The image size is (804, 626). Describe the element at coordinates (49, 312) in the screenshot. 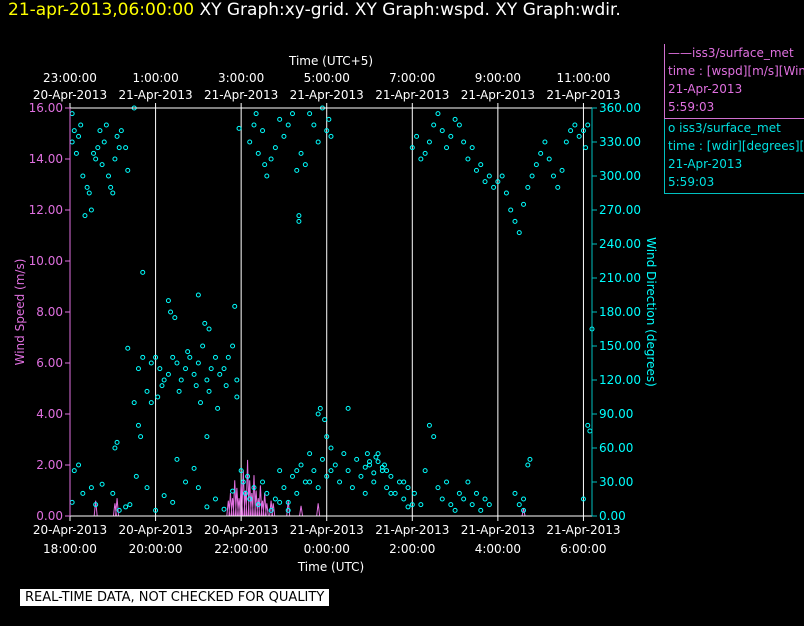

I see `speed-tick-label: 8.00` at that location.